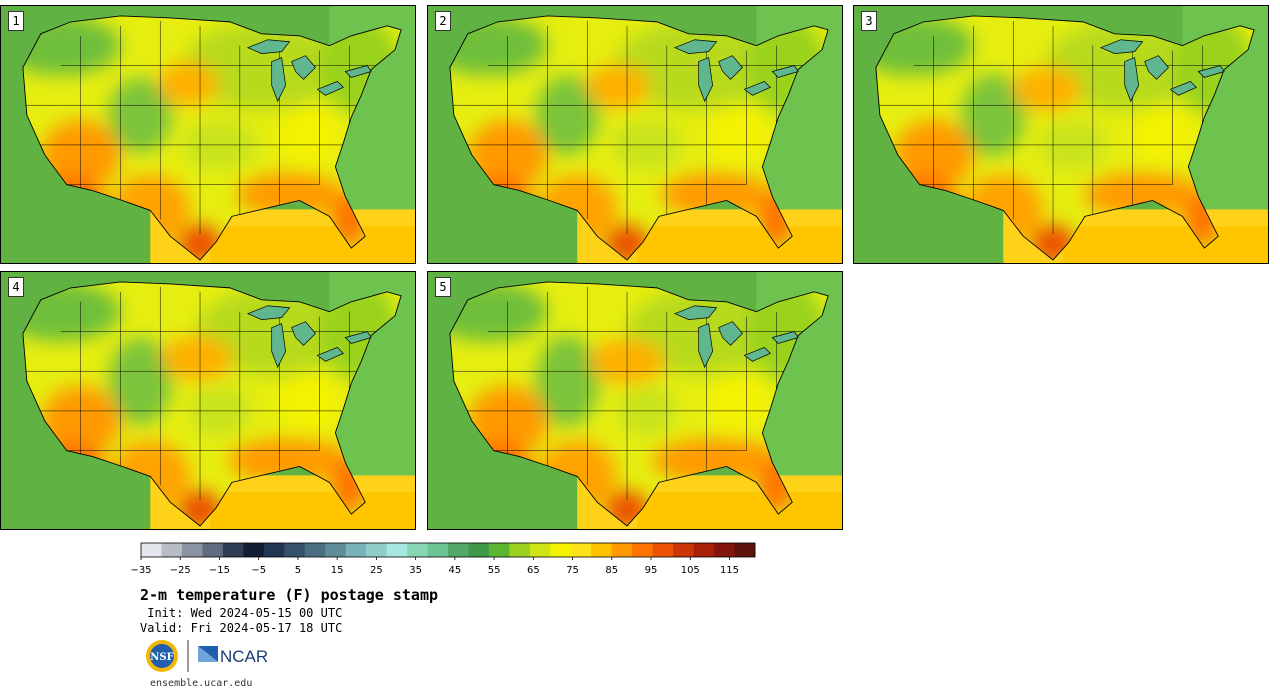 This screenshot has height=696, width=1280. What do you see at coordinates (258, 570) in the screenshot?
I see `colorbar-tick-label: −5` at bounding box center [258, 570].